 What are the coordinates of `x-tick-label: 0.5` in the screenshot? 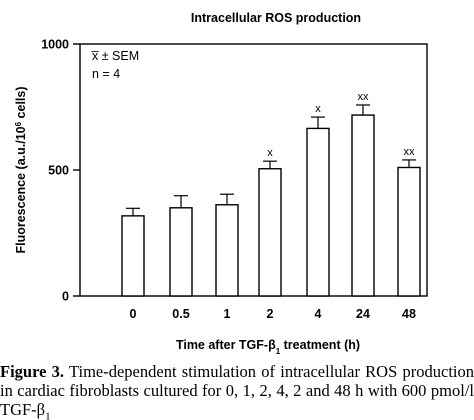 It's located at (180, 314).